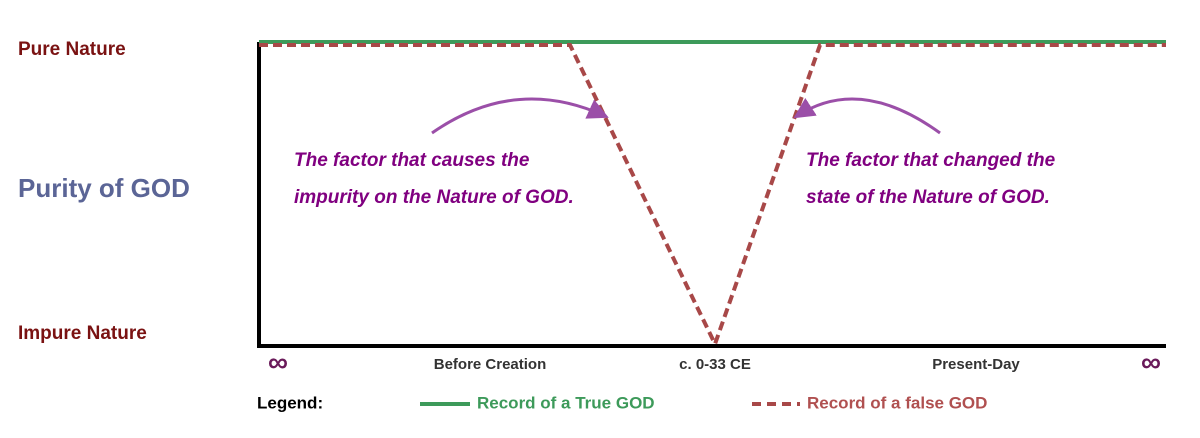  Describe the element at coordinates (72, 49) in the screenshot. I see `top-label: Pure Nature` at that location.